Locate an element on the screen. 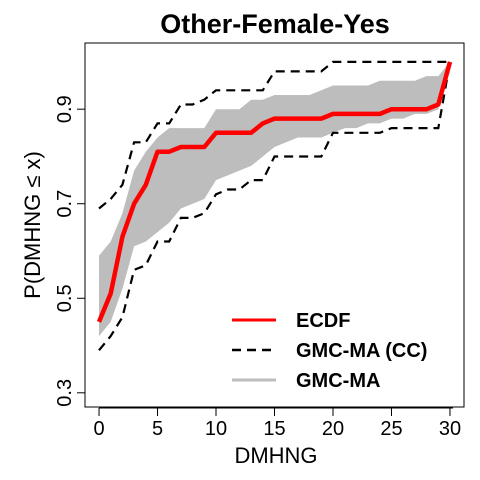 The image size is (480, 480). y-tick-label: 0.5 is located at coordinates (65, 298).